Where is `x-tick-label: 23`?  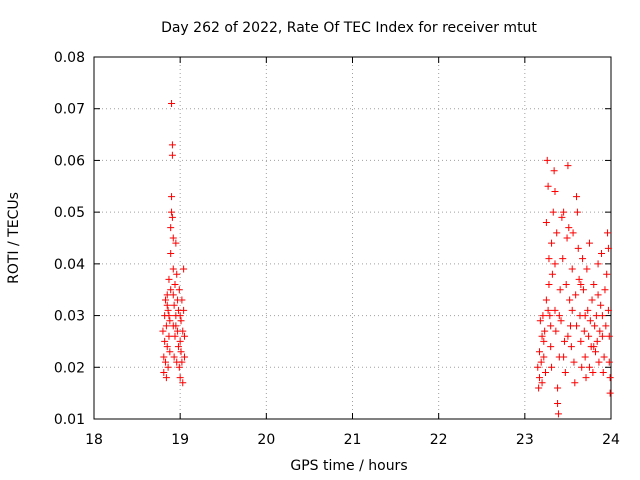
x-tick-label: 23 is located at coordinates (525, 440).